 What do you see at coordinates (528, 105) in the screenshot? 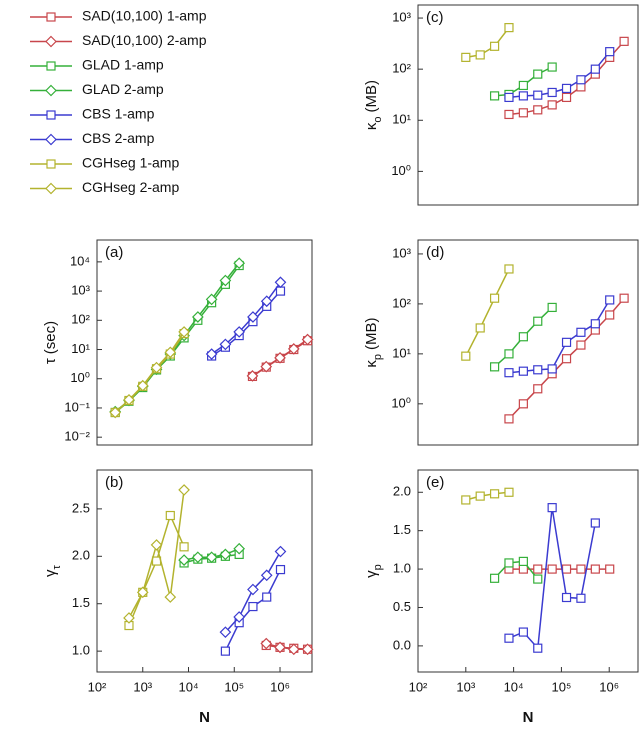
I see `plot-frame` at bounding box center [528, 105].